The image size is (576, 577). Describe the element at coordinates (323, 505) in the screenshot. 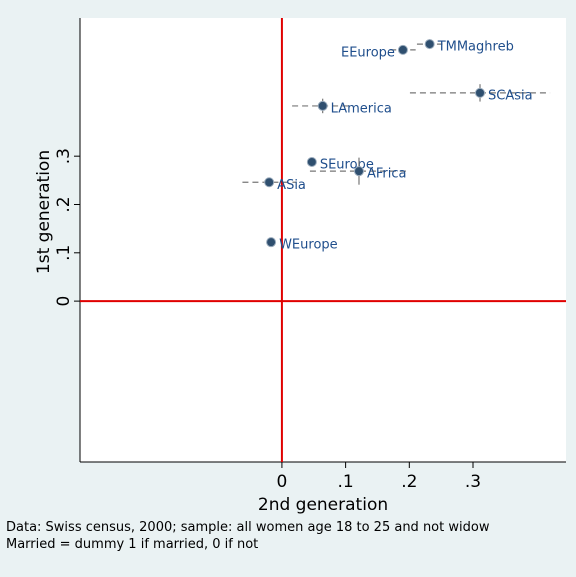

I see `x-axis-title: 2nd generation` at that location.